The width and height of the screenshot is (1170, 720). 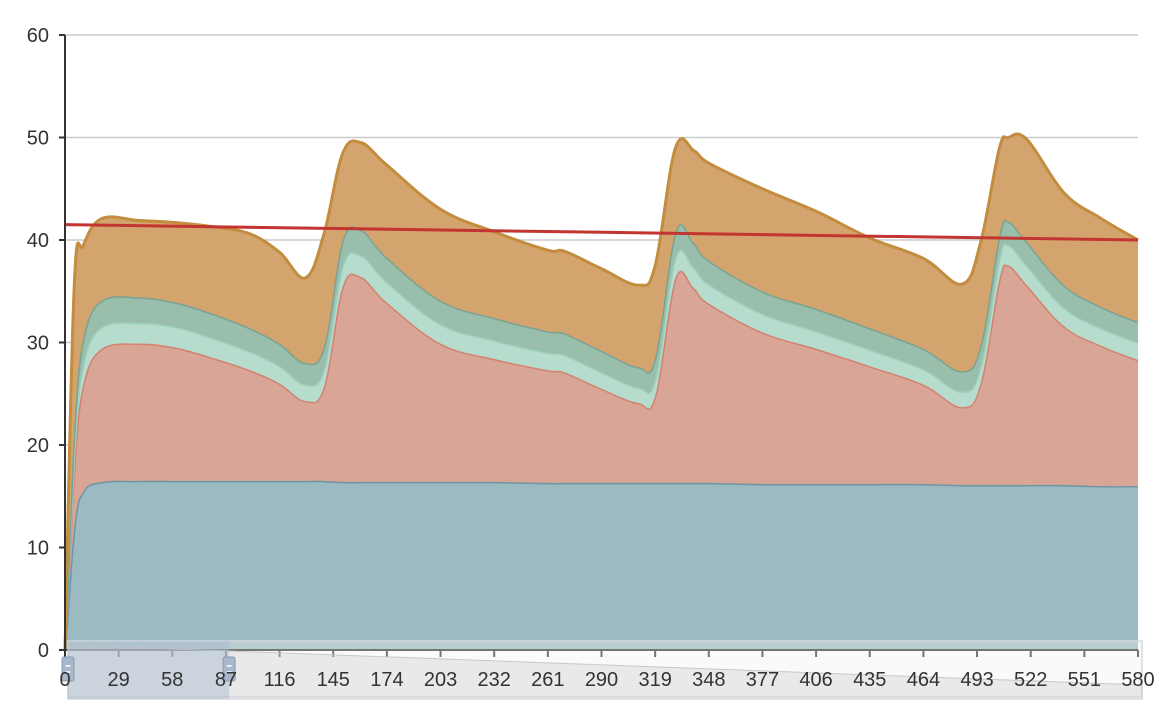 I want to click on x-tick-label-9: 261, so click(x=547, y=680).